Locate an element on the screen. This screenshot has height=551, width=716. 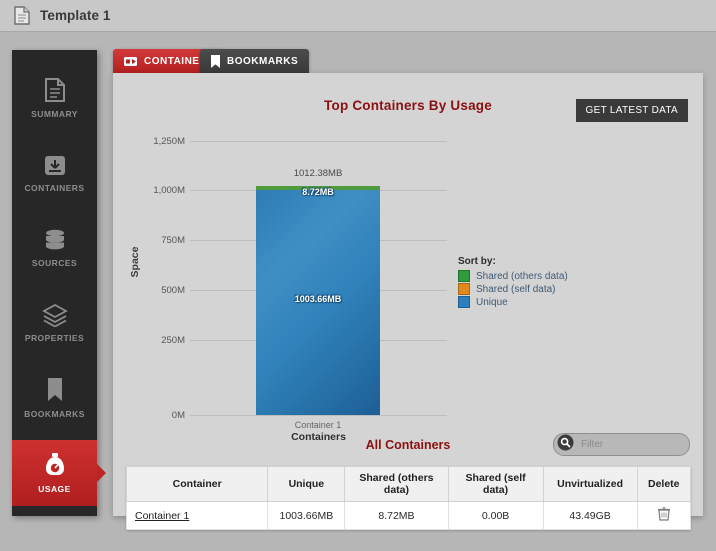
tab-label: CONTAINERS is located at coordinates (179, 61).